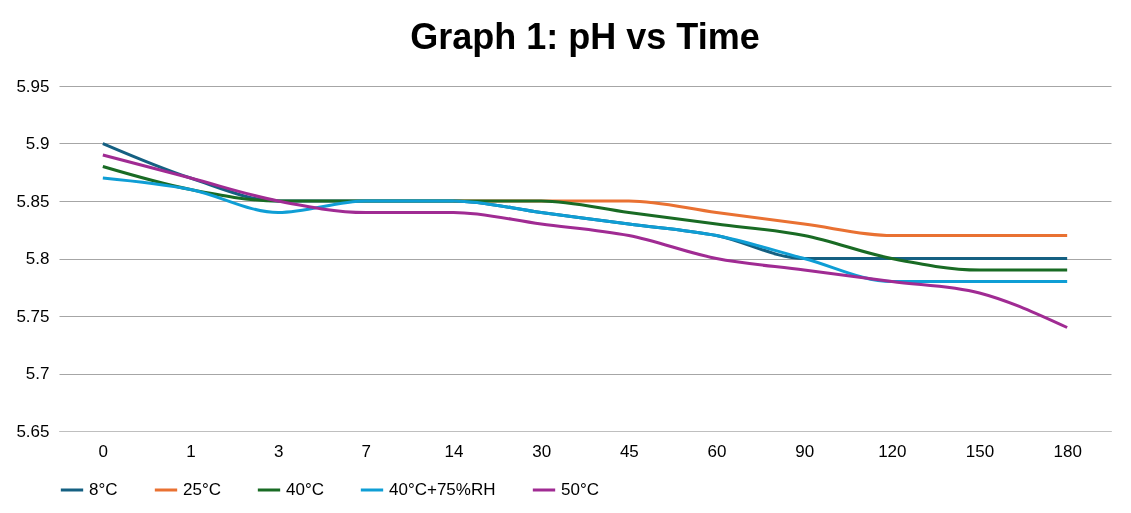 The image size is (1131, 513). Describe the element at coordinates (717, 451) in the screenshot. I see `x-tick-label: 60` at that location.